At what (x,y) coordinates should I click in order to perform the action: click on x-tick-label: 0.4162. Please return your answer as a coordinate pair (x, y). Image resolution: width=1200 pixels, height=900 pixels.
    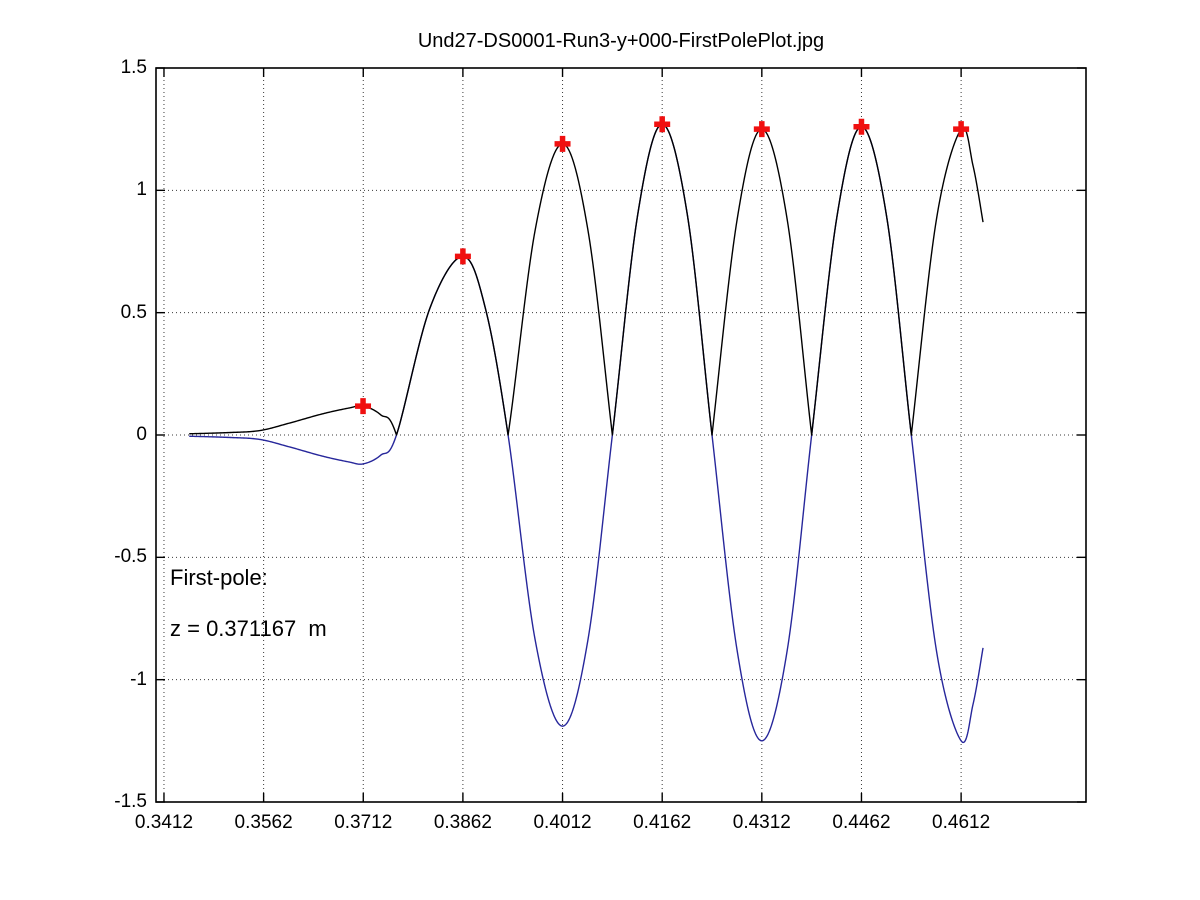
    Looking at the image, I should click on (662, 822).